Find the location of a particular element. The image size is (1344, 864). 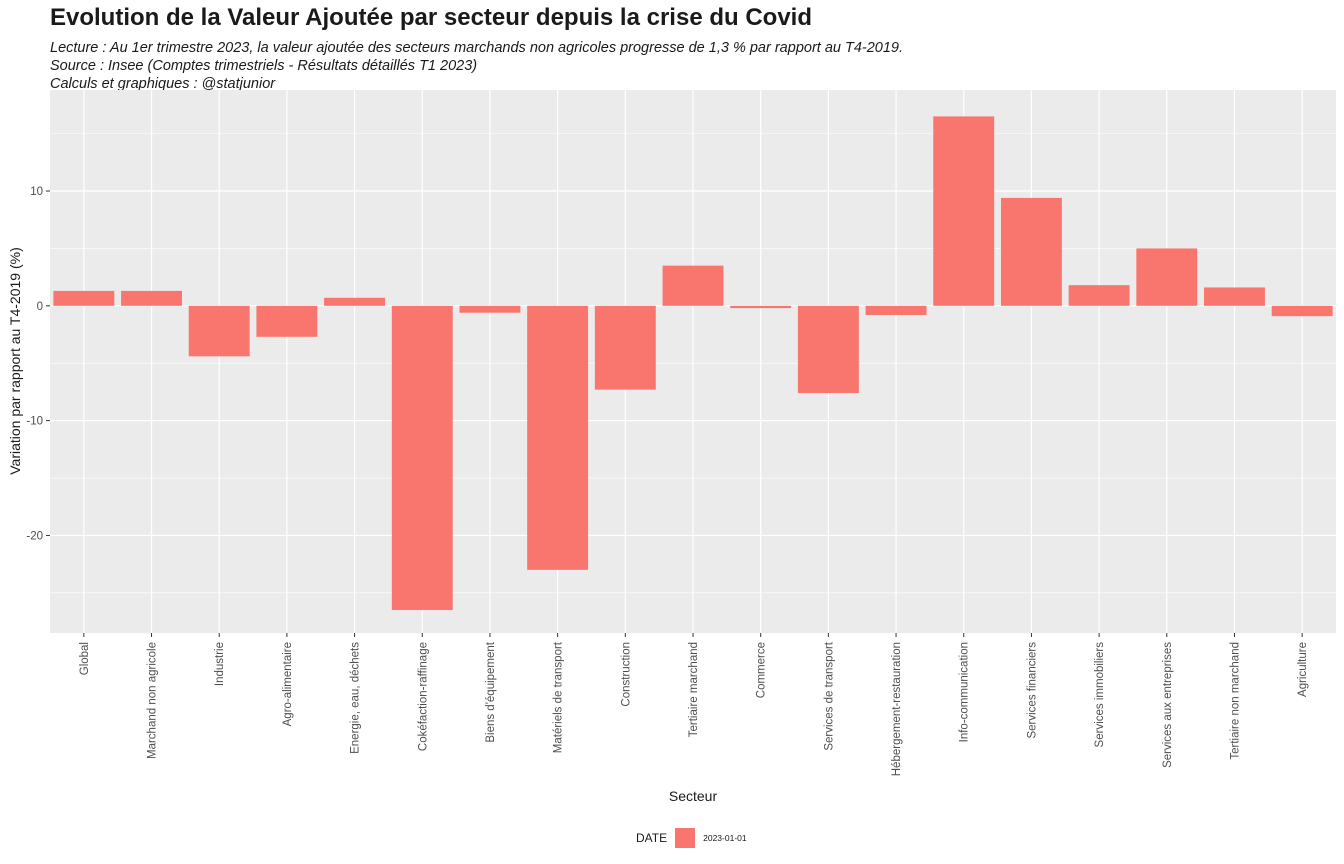

x-tick-label: Marchand non agricole is located at coordinates (153, 700).